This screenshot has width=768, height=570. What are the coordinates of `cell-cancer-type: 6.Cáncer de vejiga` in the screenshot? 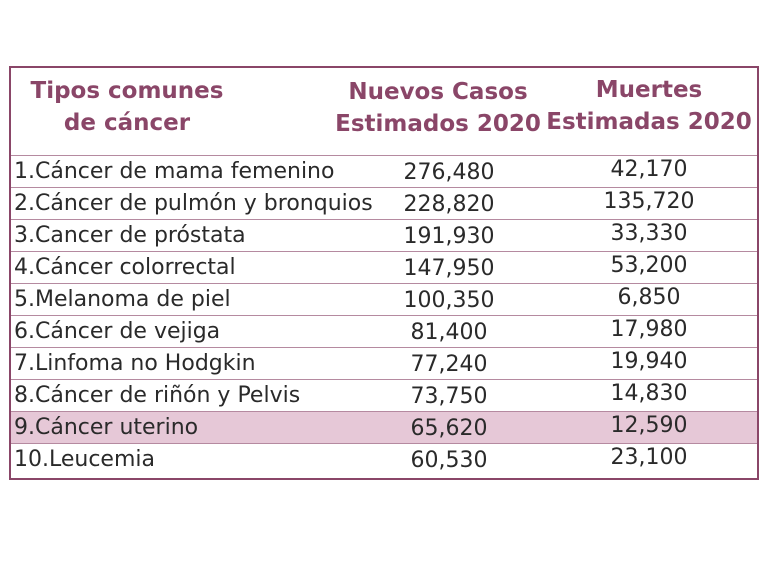 It's located at (117, 331).